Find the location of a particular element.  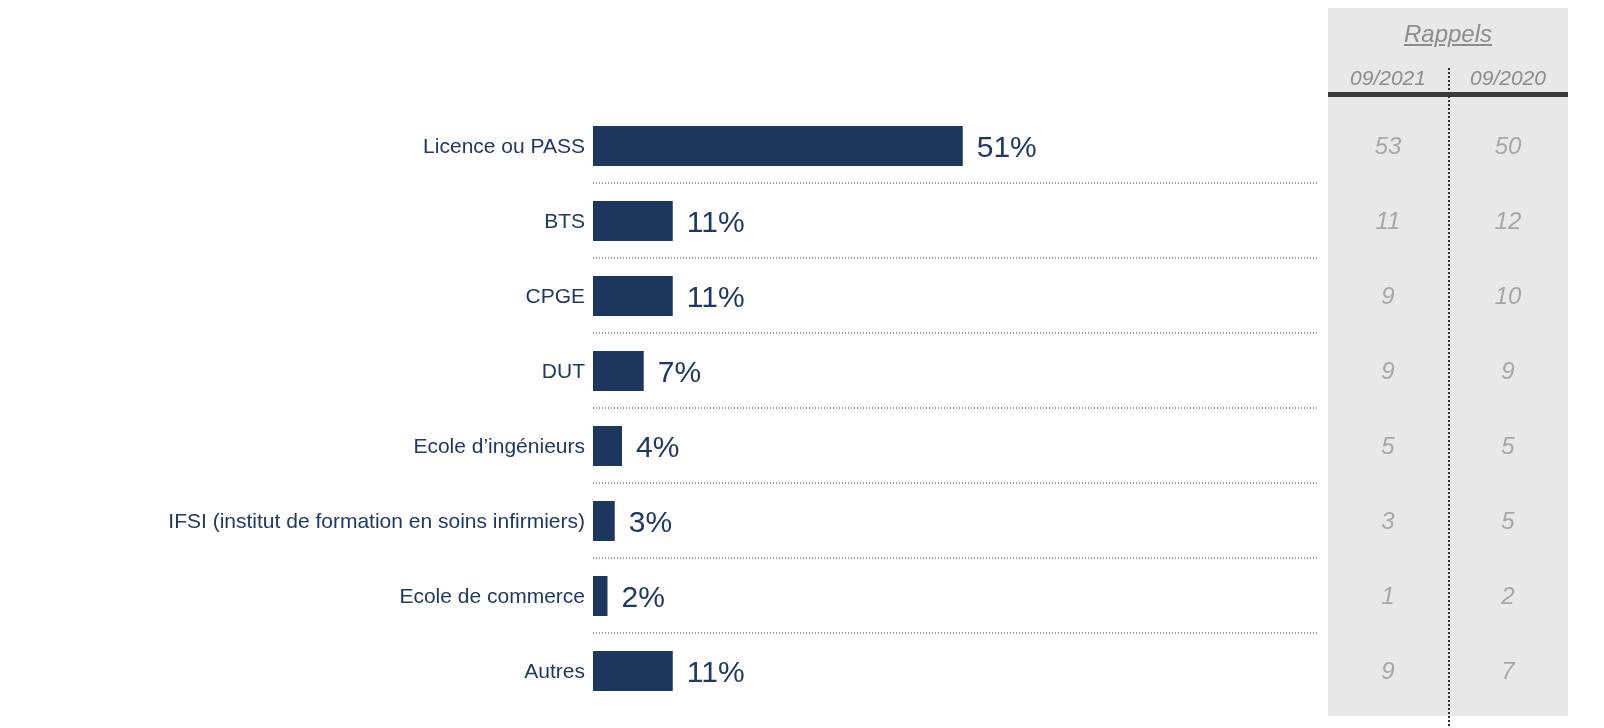

y-tick-label: Ecole d’ingénieurs is located at coordinates (499, 445).